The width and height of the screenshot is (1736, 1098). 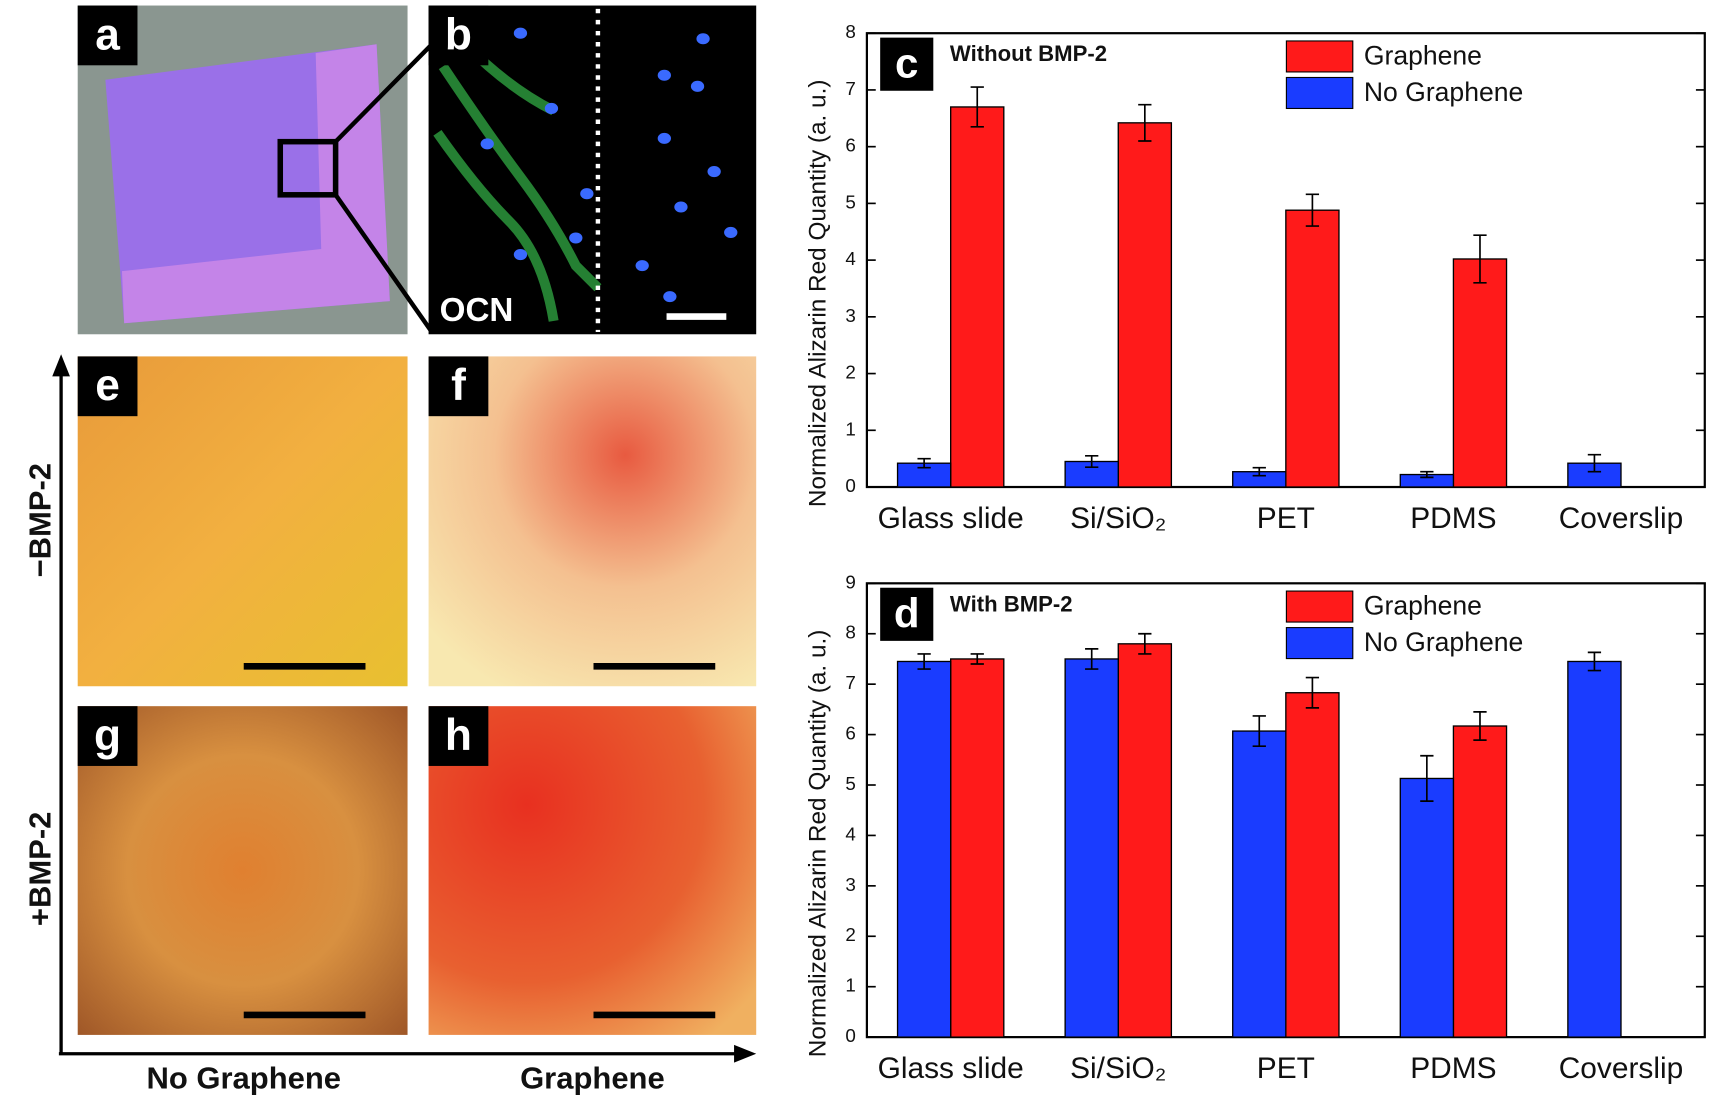 What do you see at coordinates (477, 310) in the screenshot?
I see `marker-label: OCN` at bounding box center [477, 310].